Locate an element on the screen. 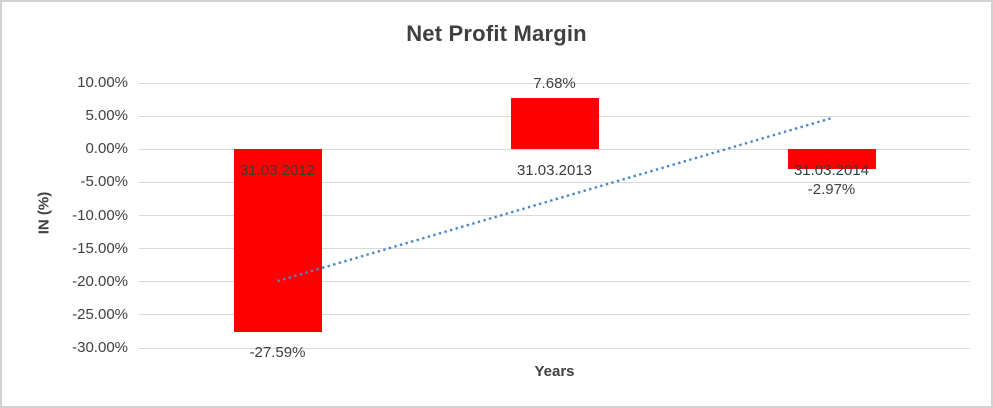  data-label: -27.59% is located at coordinates (277, 353).